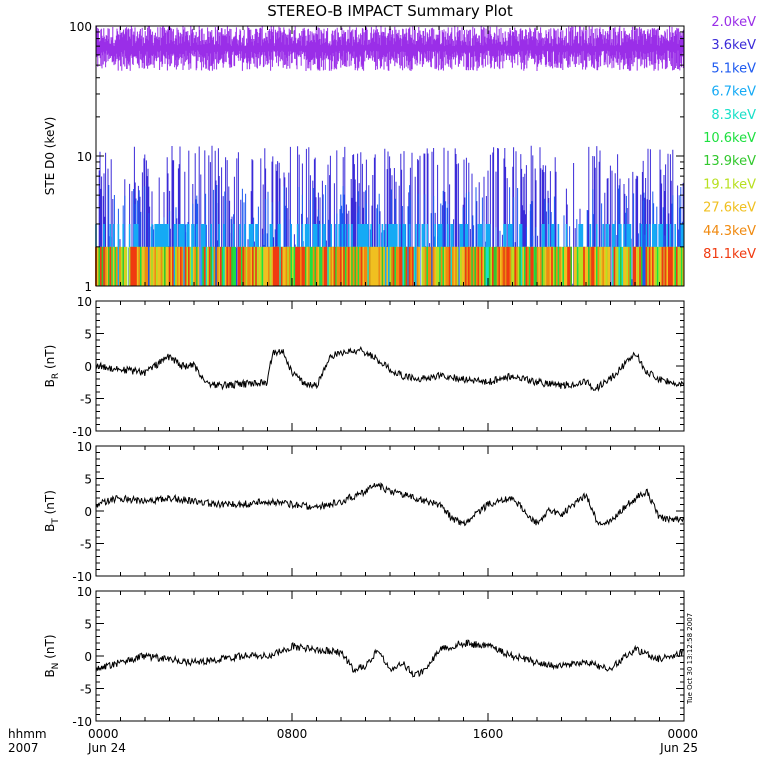 This screenshot has width=780, height=780. Describe the element at coordinates (729, 231) in the screenshot. I see `legend-entry: 44.3keV` at that location.